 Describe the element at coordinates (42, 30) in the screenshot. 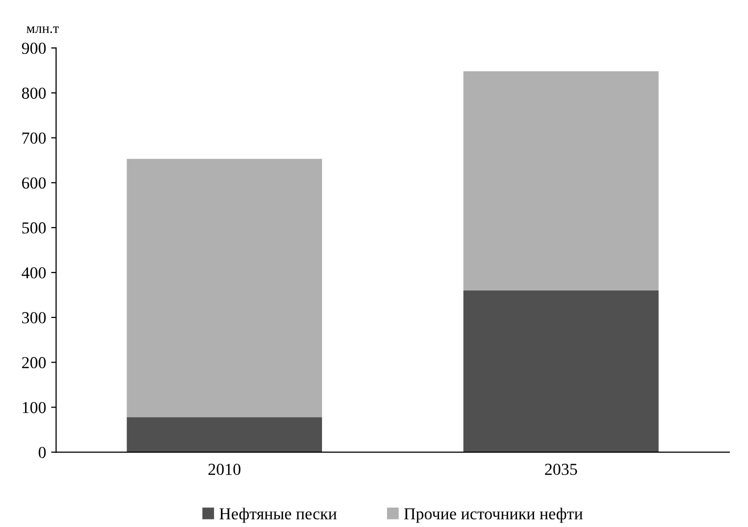

I see `y-axis-title: млн.т` at that location.